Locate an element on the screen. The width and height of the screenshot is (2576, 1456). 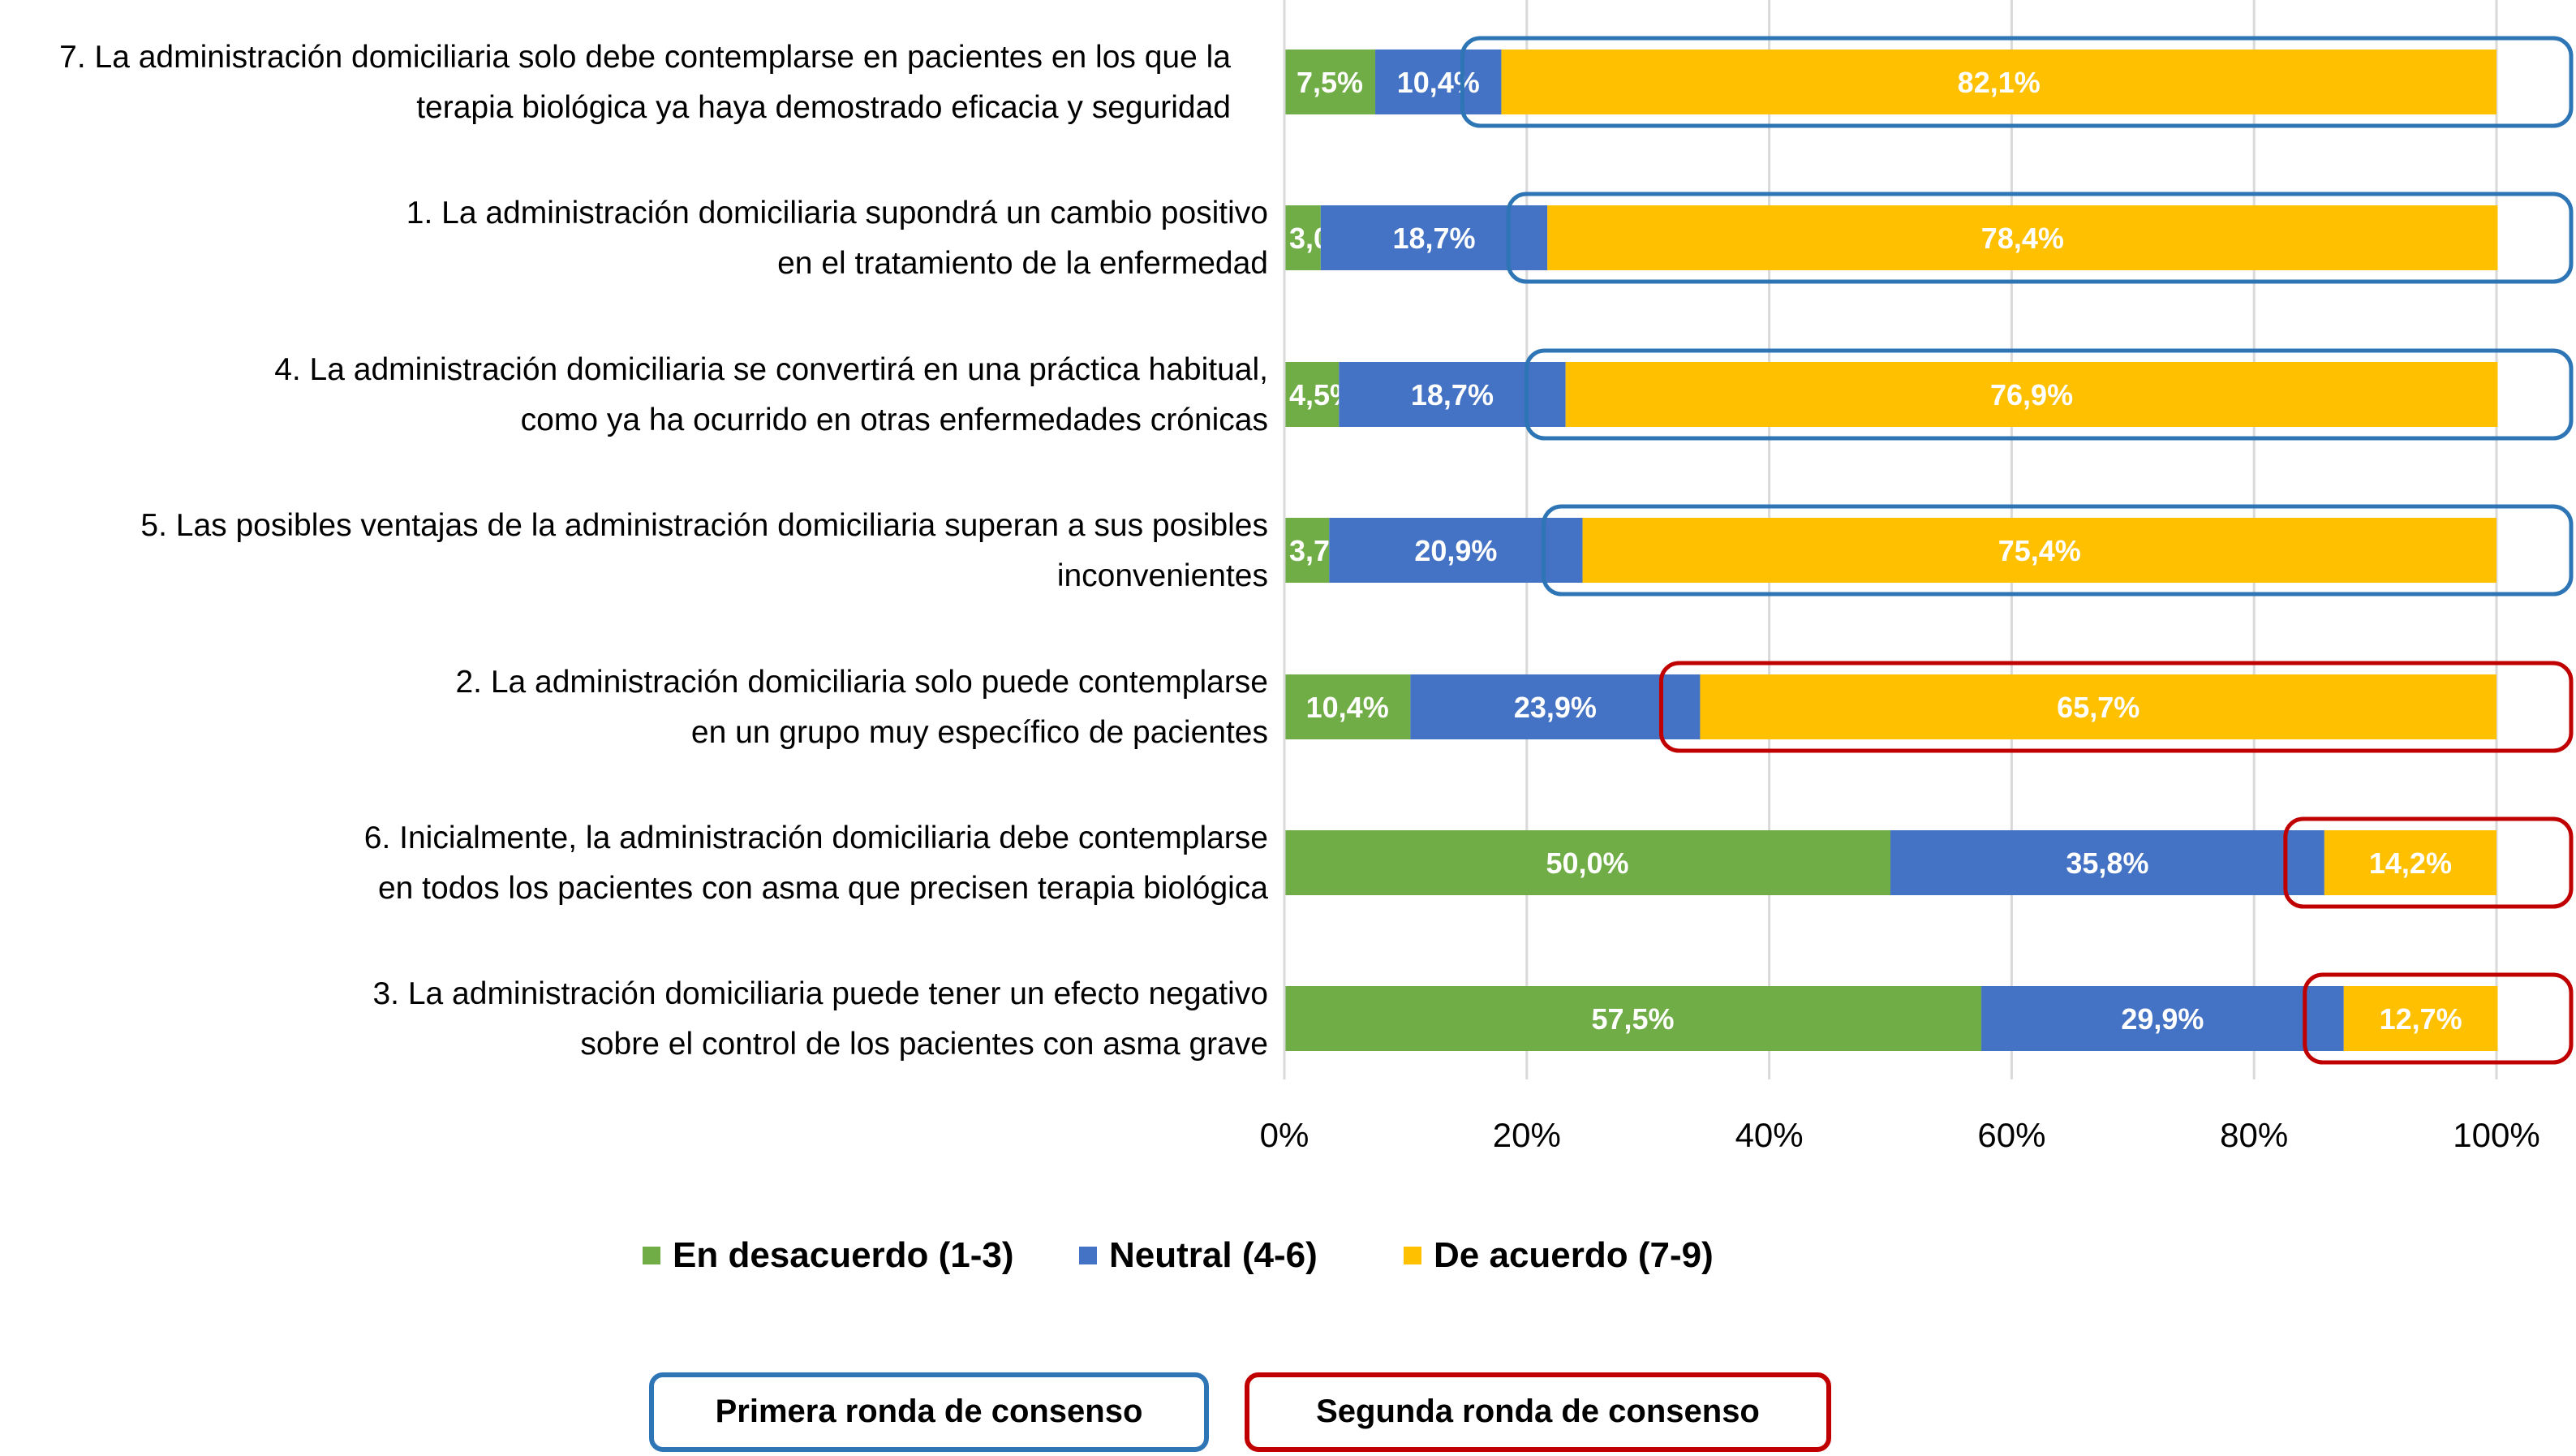
data-label: 35,8% is located at coordinates (2107, 863).